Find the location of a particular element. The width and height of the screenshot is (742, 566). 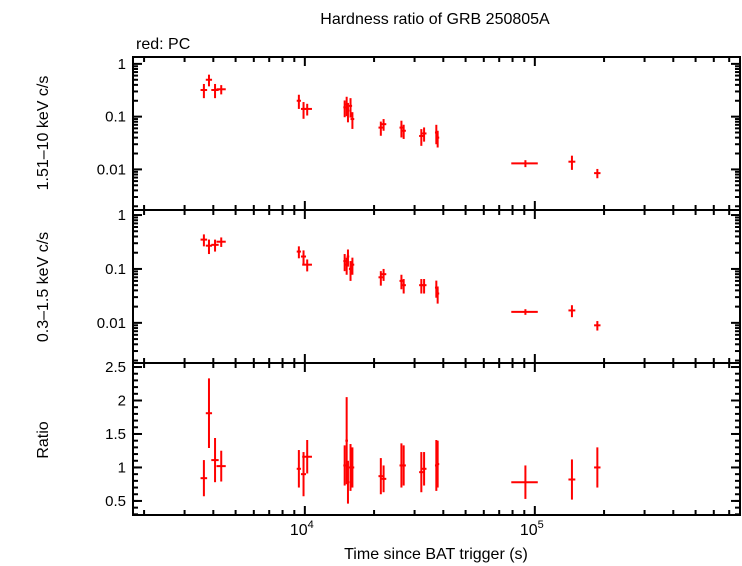

x-axis-label: Time since BAT trigger (s) is located at coordinates (436, 554).